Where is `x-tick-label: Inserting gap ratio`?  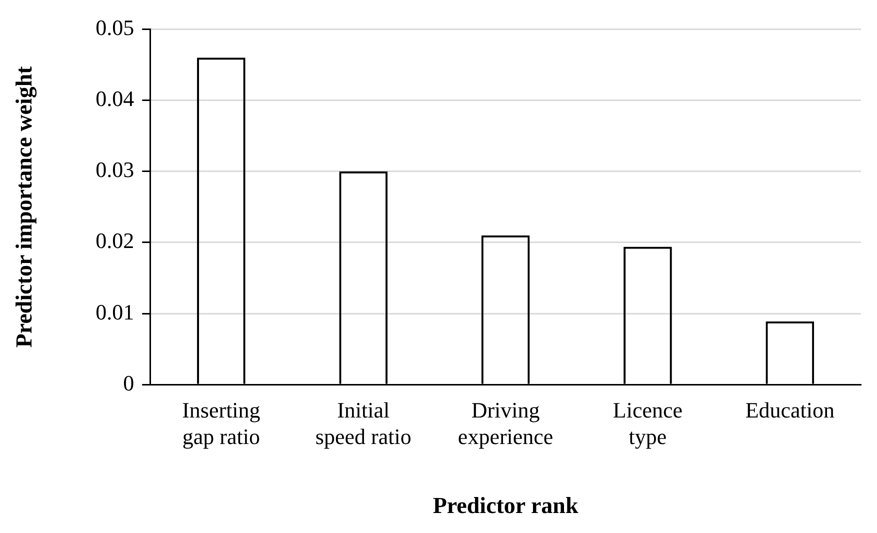 x-tick-label: Inserting gap ratio is located at coordinates (221, 423).